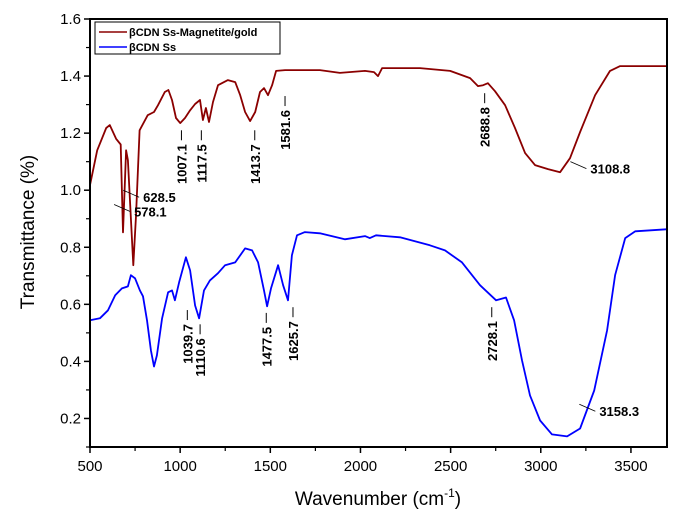 Image resolution: width=678 pixels, height=521 pixels. What do you see at coordinates (193, 33) in the screenshot?
I see `legend-label-series-0: βCDN Ss-Magnetite/gold` at bounding box center [193, 33].